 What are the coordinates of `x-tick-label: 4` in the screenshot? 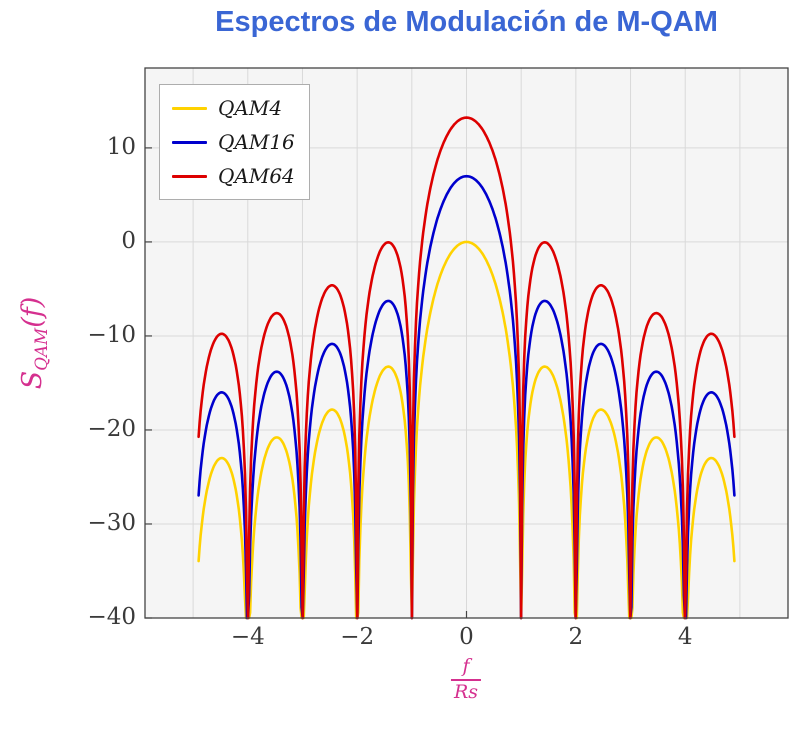 It's located at (685, 637).